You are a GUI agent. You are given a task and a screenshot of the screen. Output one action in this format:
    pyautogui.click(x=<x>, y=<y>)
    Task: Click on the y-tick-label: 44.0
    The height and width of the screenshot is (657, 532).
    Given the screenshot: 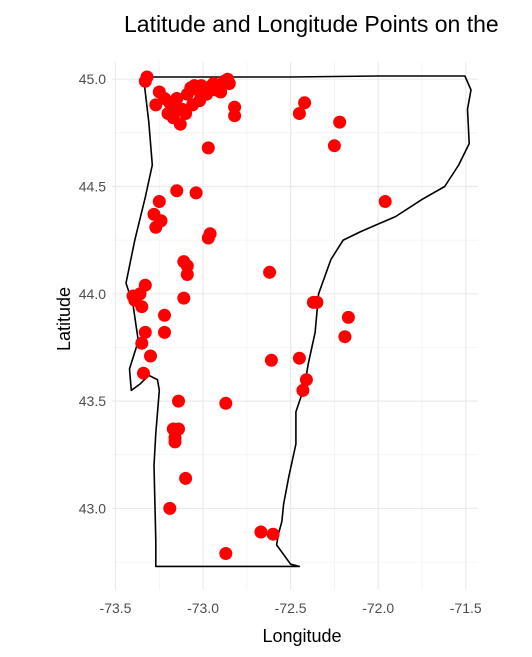 What is the action you would take?
    pyautogui.click(x=92, y=294)
    